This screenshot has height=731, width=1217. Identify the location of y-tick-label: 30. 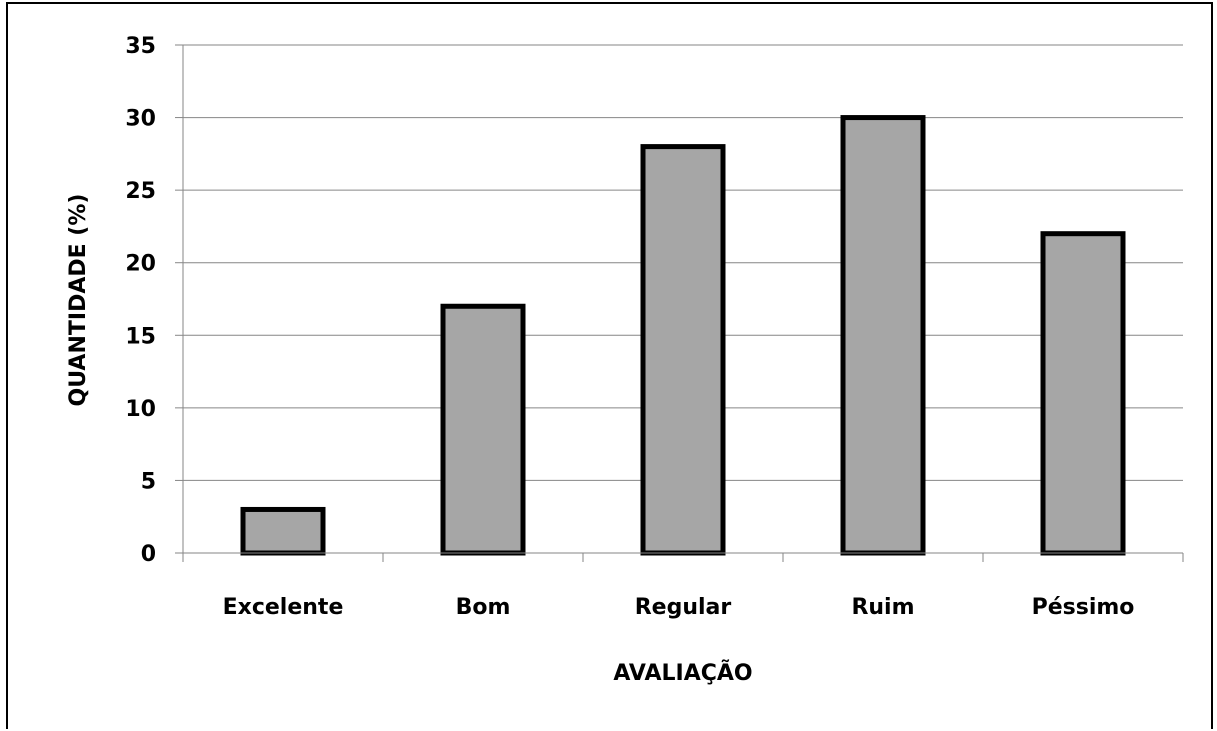
(140, 119).